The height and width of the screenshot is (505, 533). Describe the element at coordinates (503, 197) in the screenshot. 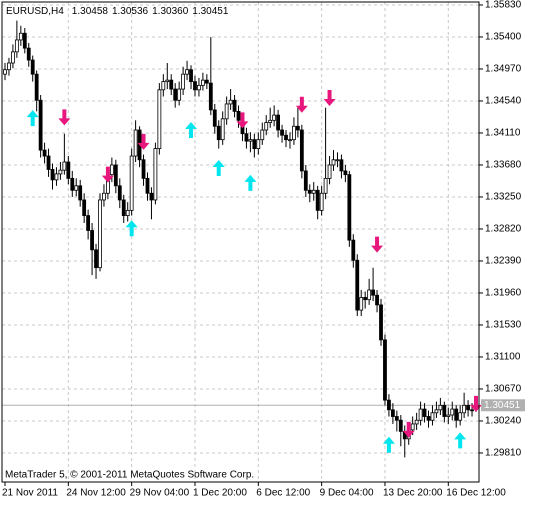

I see `y-tick-label: 1.33250` at that location.